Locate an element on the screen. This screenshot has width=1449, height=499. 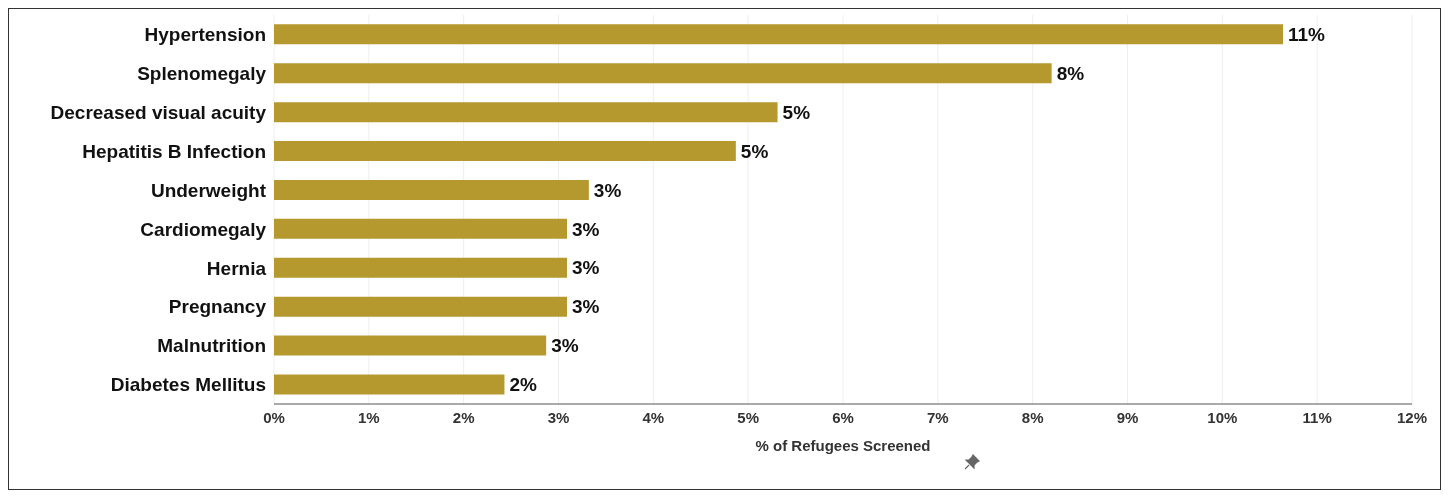
x-tick-label: 6% is located at coordinates (843, 417).